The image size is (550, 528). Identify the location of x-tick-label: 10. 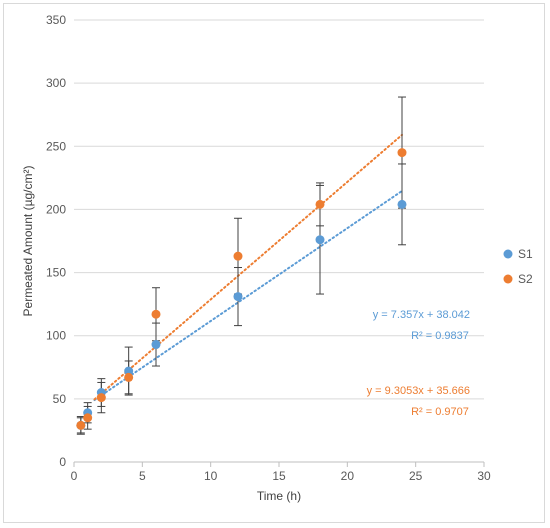
(211, 476).